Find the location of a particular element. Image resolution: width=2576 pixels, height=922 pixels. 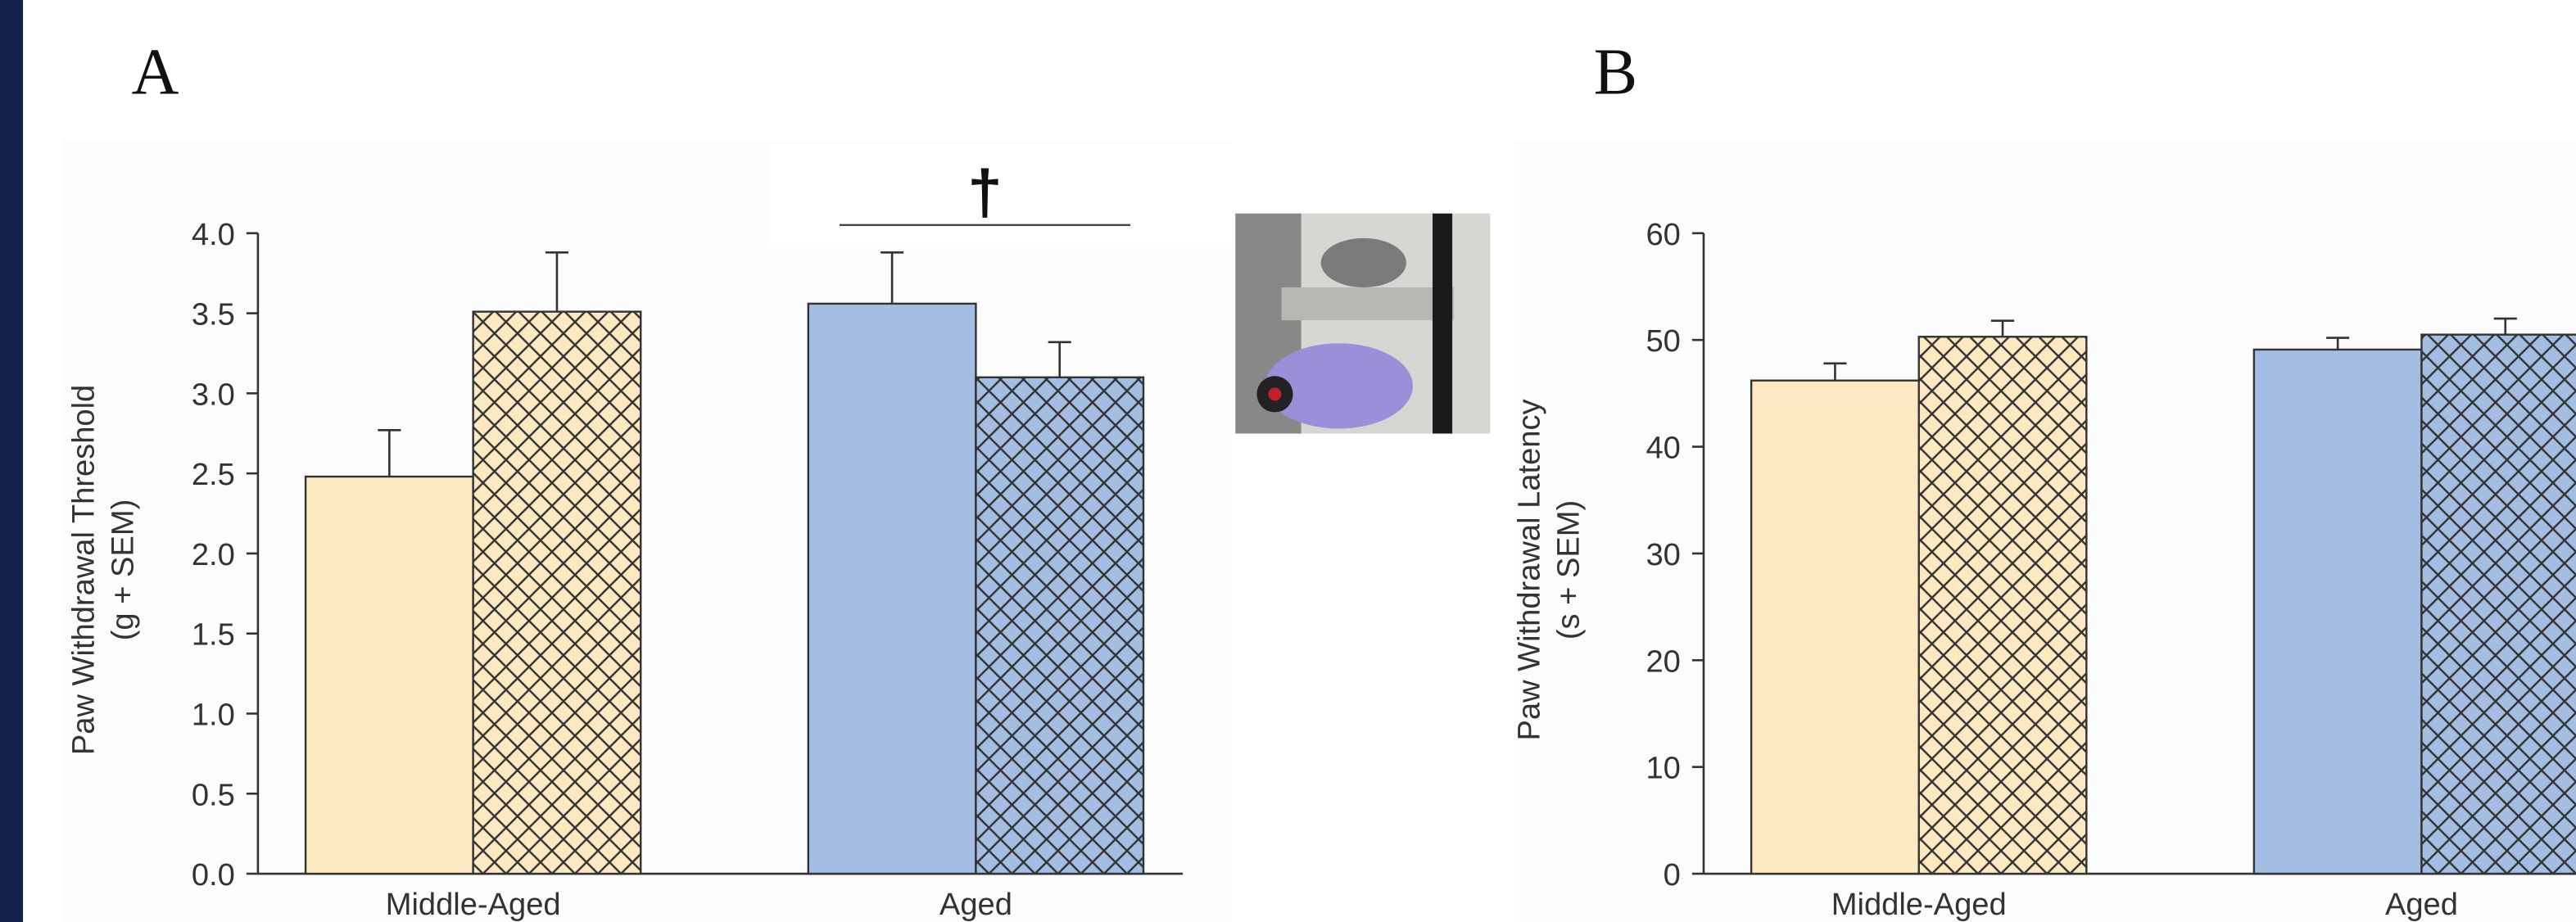

y-axis-title: Paw Withdrawal Latency is located at coordinates (1529, 569).